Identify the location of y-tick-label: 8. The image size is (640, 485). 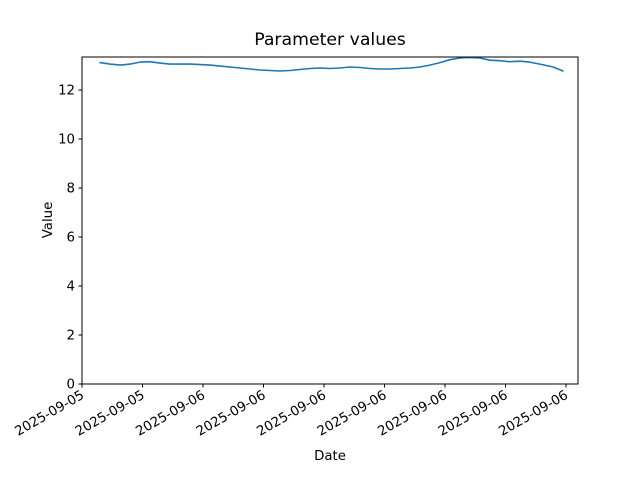
(71, 188).